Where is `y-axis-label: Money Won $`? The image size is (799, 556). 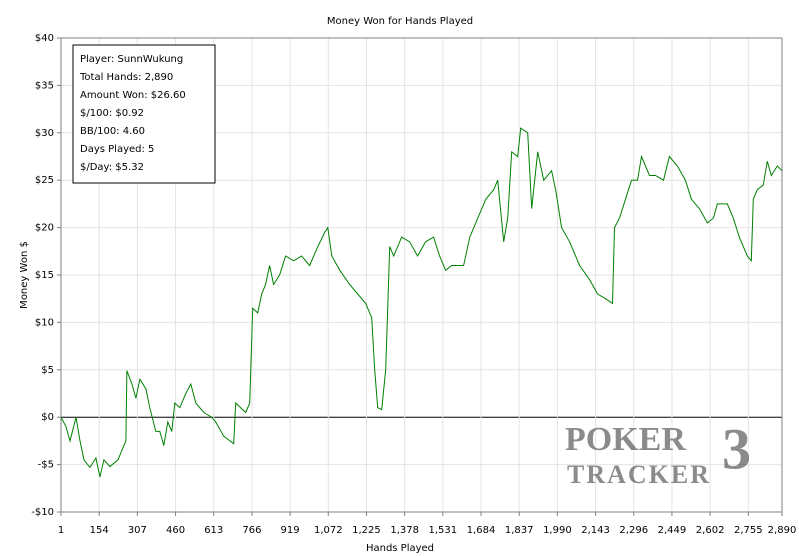
y-axis-label: Money Won $ is located at coordinates (24, 275).